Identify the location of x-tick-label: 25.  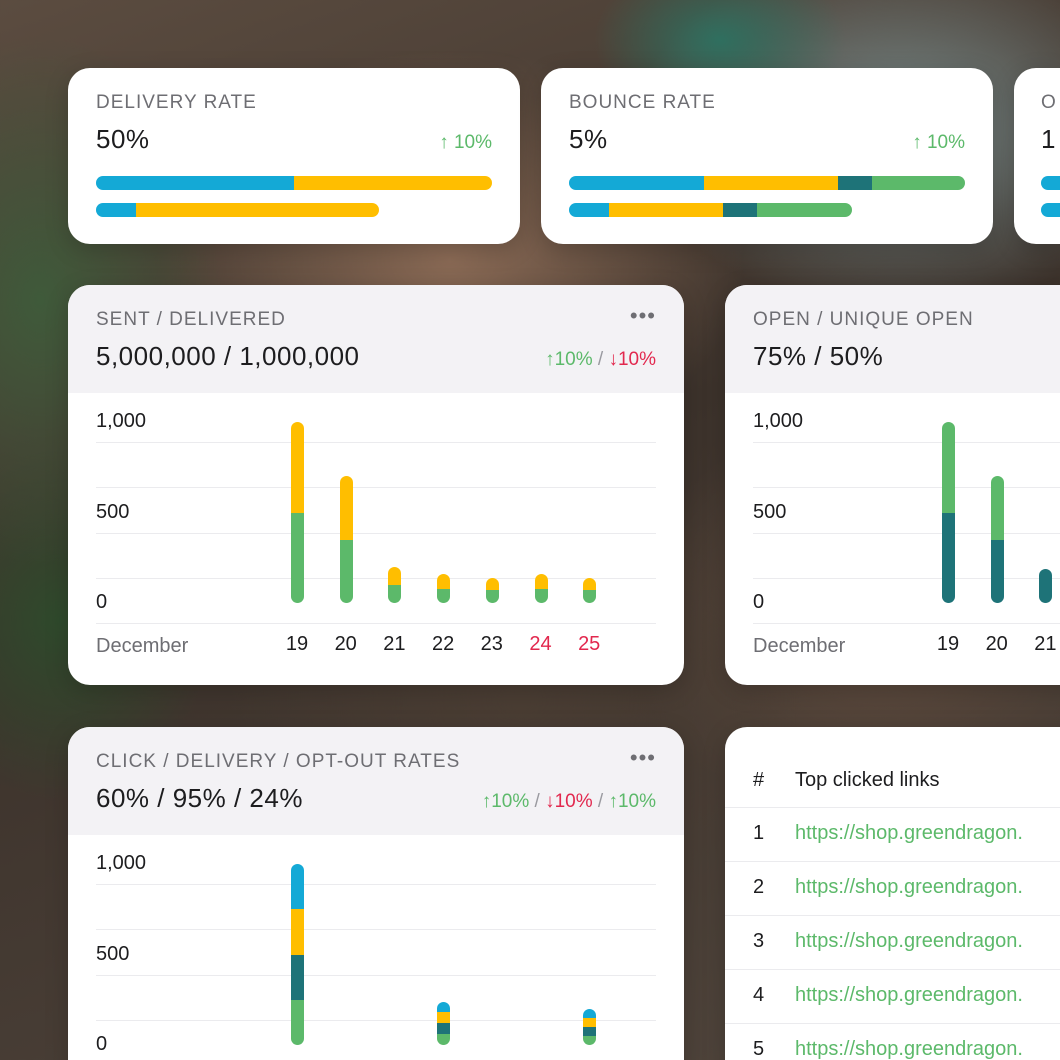
(589, 644).